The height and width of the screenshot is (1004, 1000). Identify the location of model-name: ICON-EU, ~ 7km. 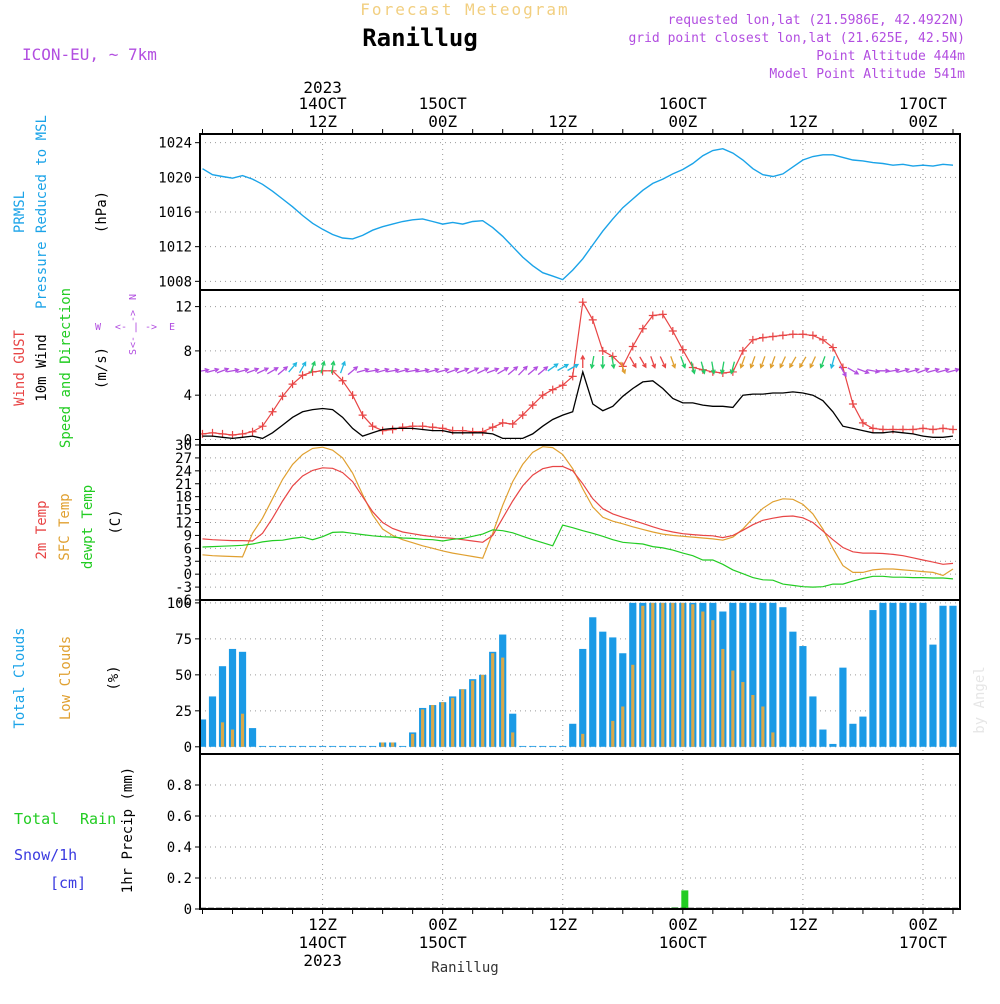
(89, 54).